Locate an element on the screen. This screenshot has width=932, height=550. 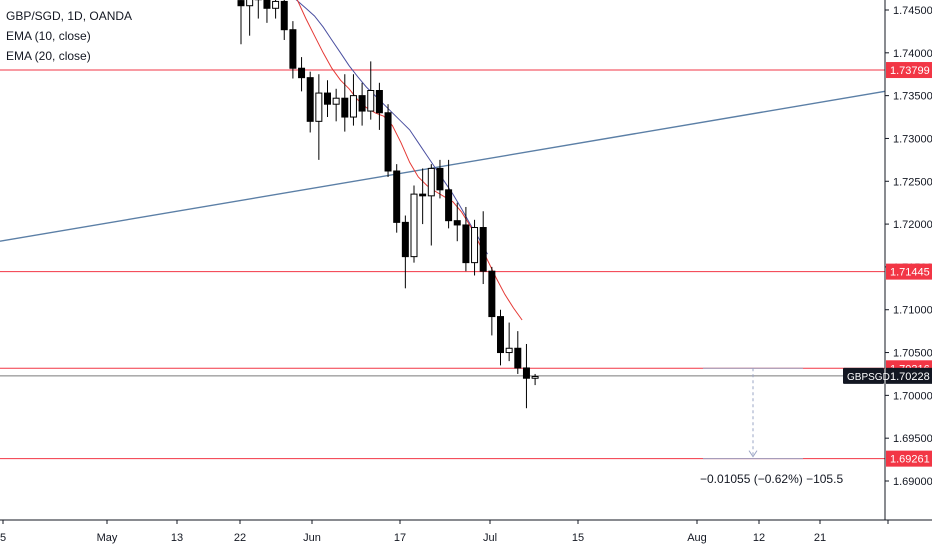
x-tick-label: 22 is located at coordinates (240, 538).